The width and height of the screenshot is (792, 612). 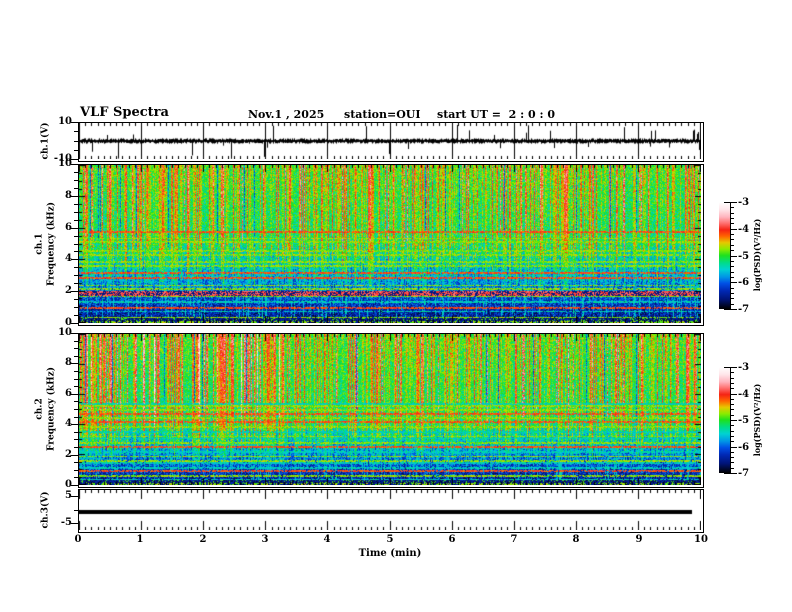 What do you see at coordinates (390, 510) in the screenshot?
I see `ch3-waveform-canvas` at bounding box center [390, 510].